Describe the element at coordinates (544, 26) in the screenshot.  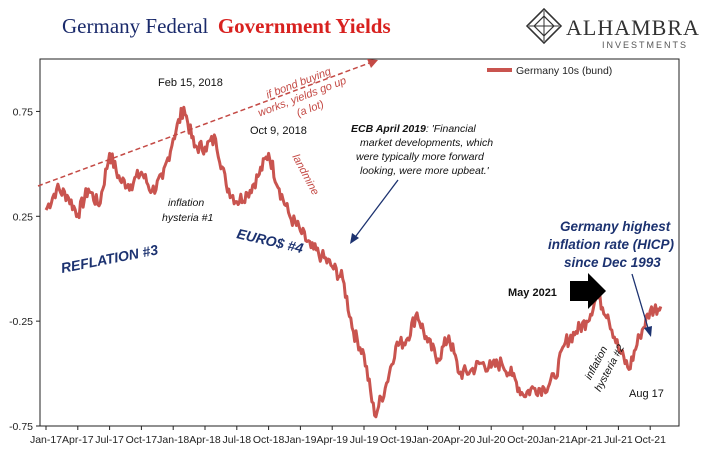
I see `logo-diamond-icon` at that location.